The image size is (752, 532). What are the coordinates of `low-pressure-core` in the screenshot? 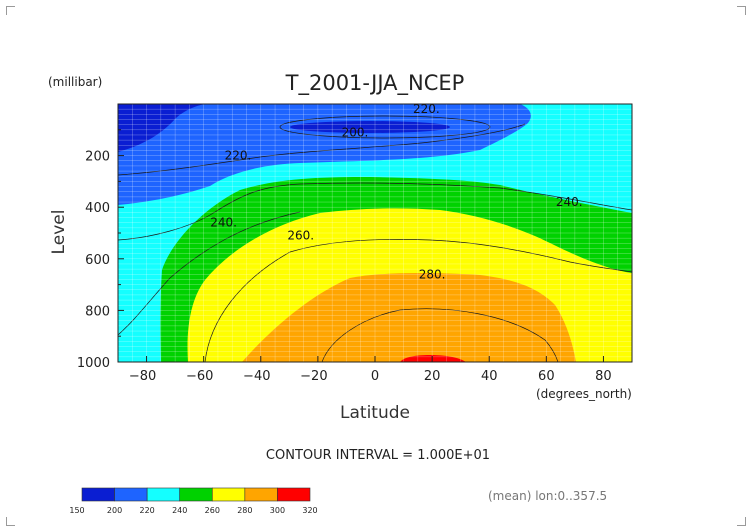 It's located at (370, 127).